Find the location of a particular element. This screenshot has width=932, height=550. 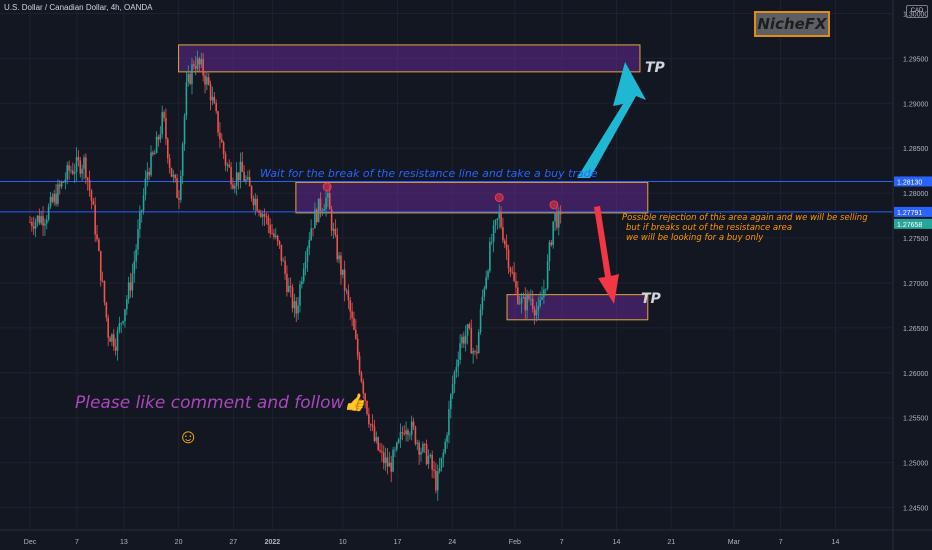

time-tick-label: 2022 is located at coordinates (273, 542).